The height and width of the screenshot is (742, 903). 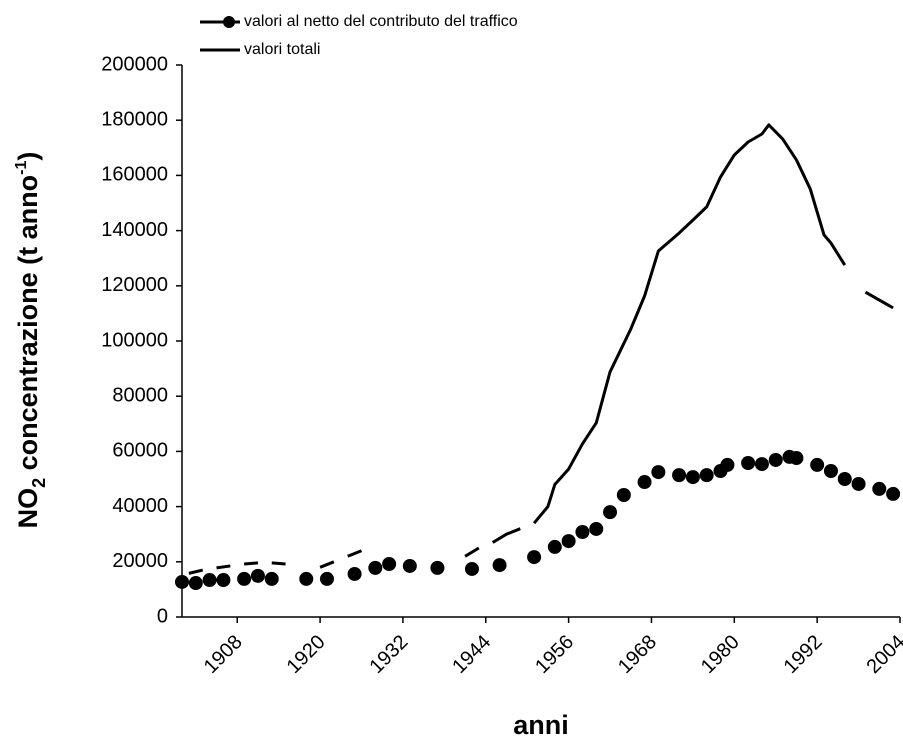 I want to click on x-tick-label: 1920, so click(x=306, y=654).